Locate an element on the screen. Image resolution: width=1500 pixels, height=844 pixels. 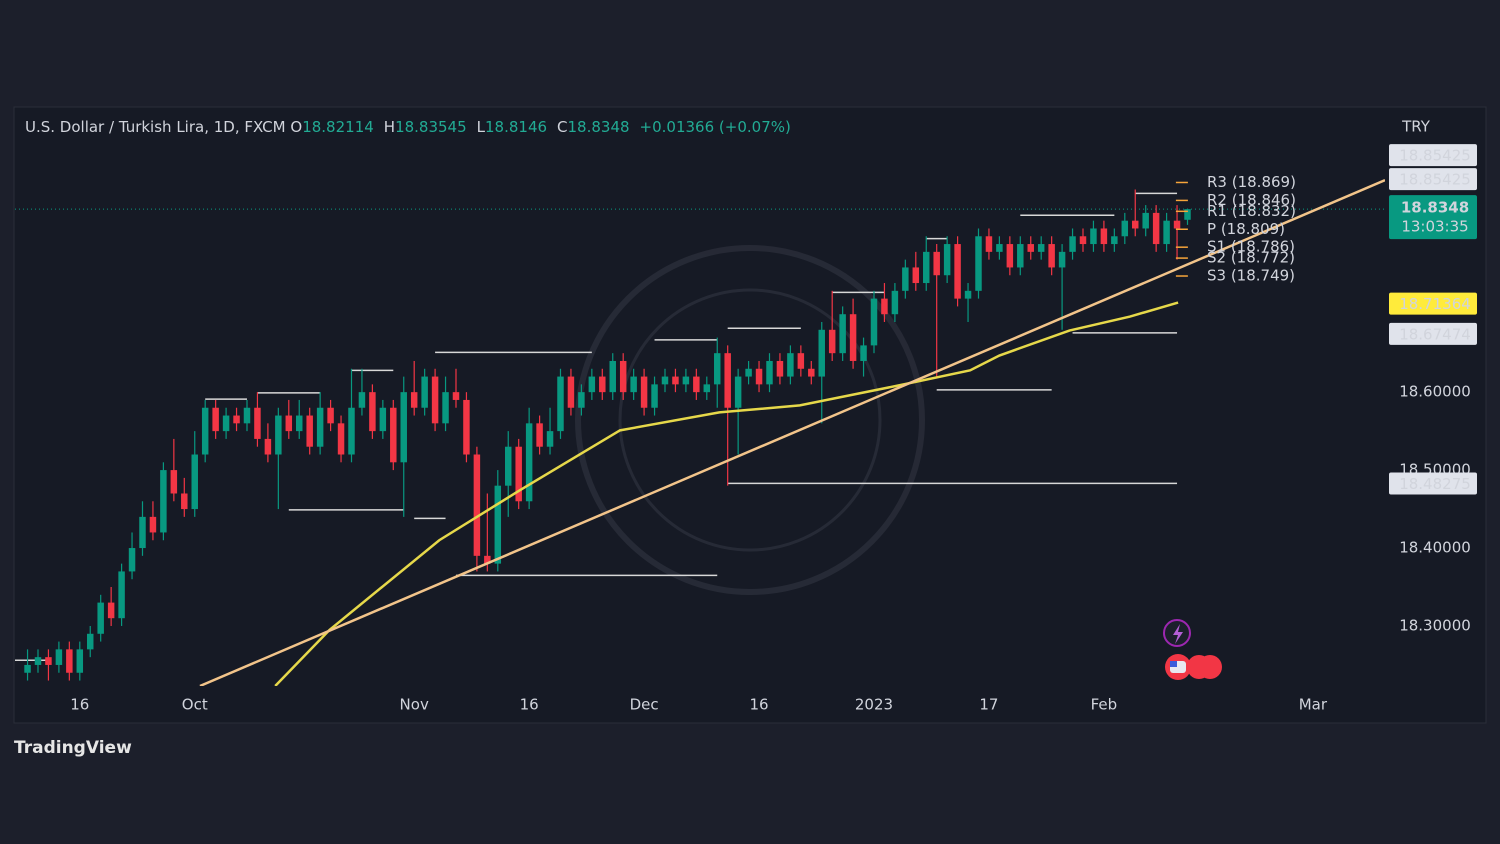
ohlc-letter: O is located at coordinates (296, 127).